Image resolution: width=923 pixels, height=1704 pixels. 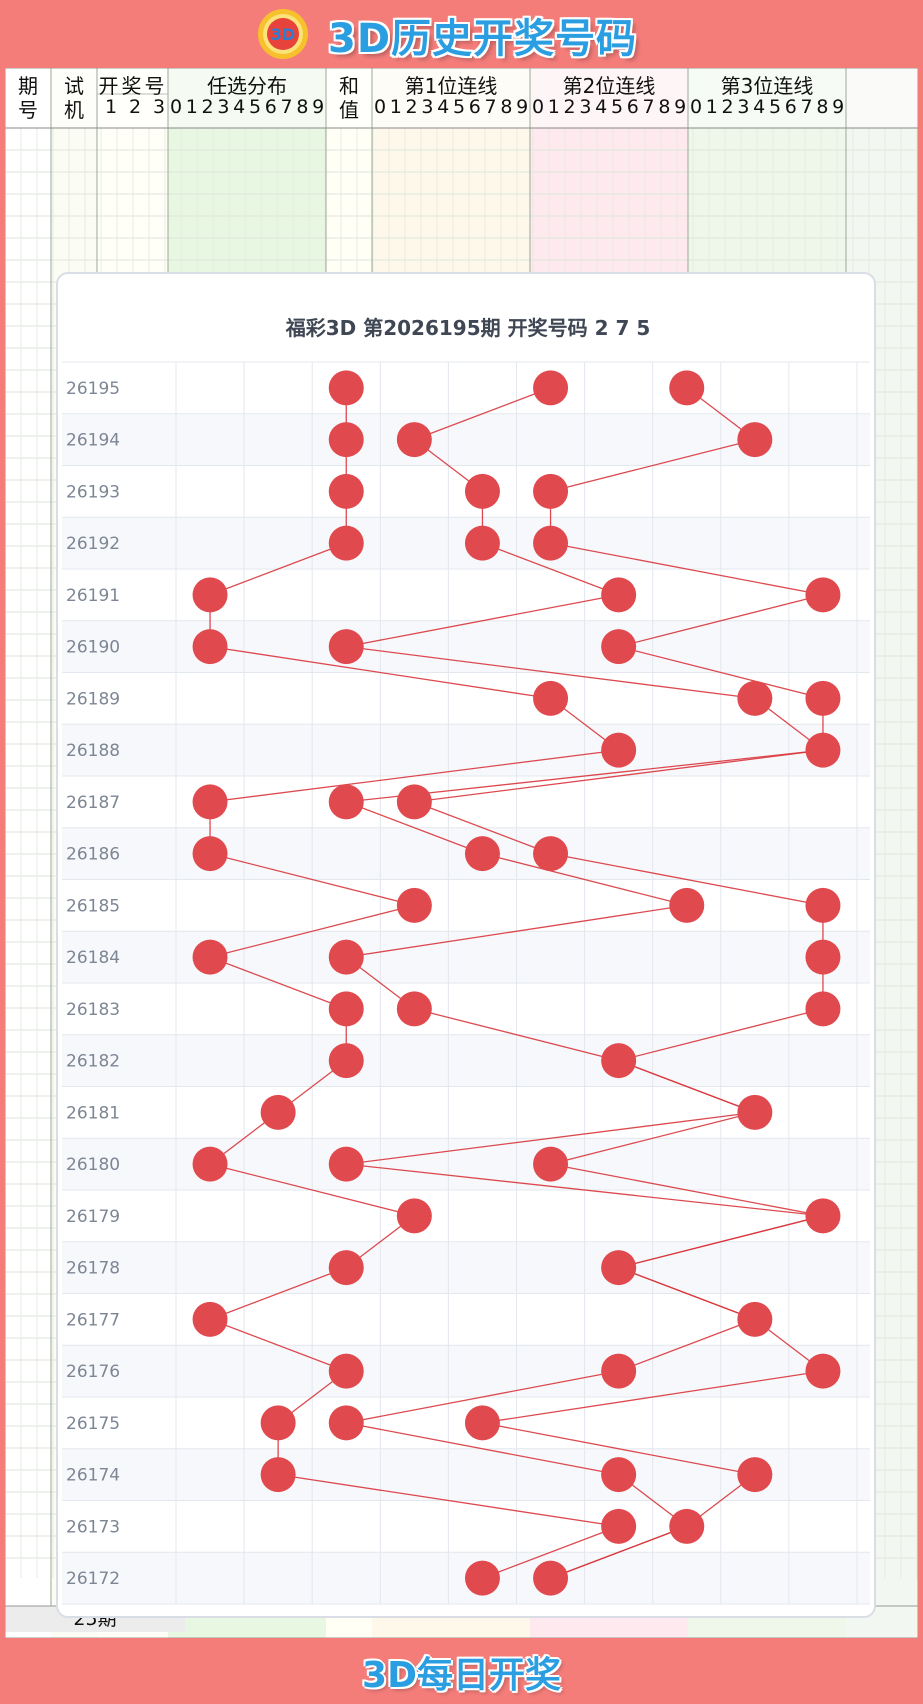 What do you see at coordinates (461, 1675) in the screenshot?
I see `footer-title: 3D每日开奖` at bounding box center [461, 1675].